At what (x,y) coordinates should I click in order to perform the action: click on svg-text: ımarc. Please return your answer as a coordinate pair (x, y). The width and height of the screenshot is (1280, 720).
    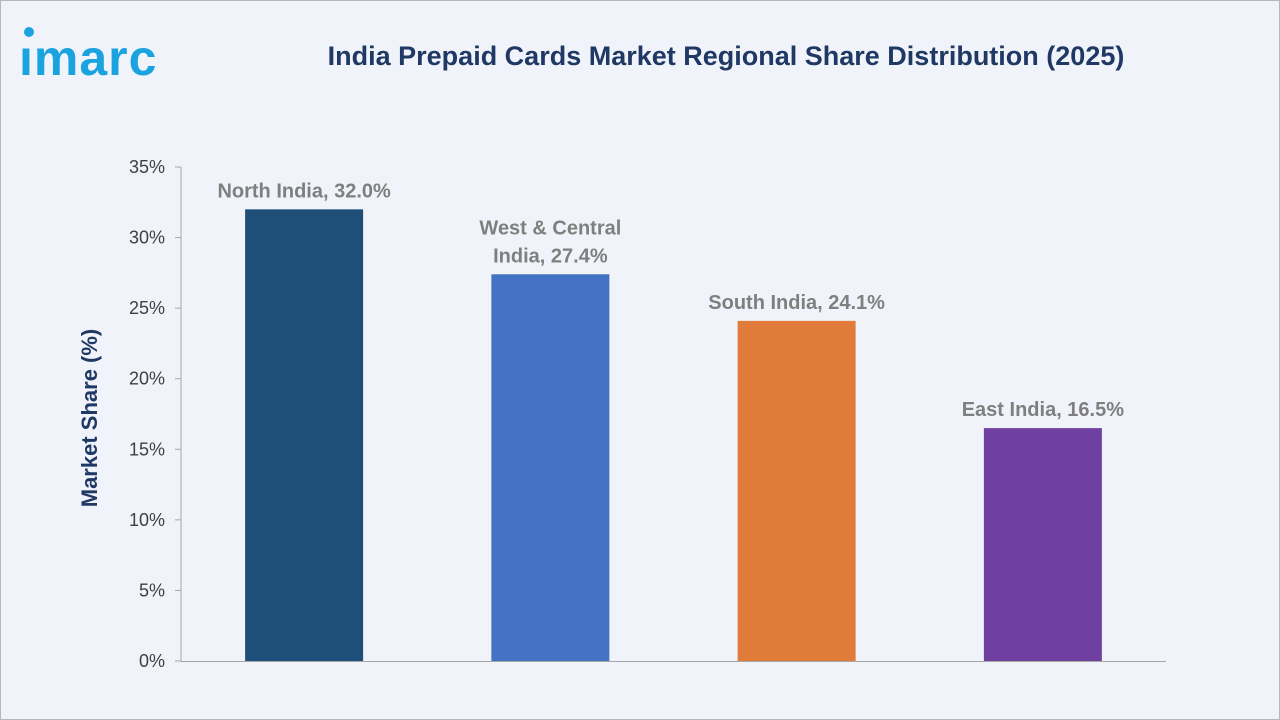
    Looking at the image, I should click on (88, 58).